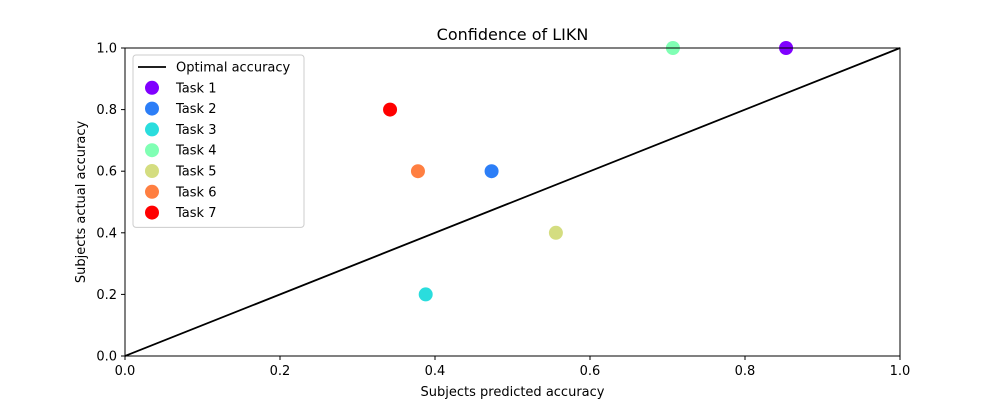  What do you see at coordinates (745, 371) in the screenshot?
I see `x-tick-label: 0.8` at bounding box center [745, 371].